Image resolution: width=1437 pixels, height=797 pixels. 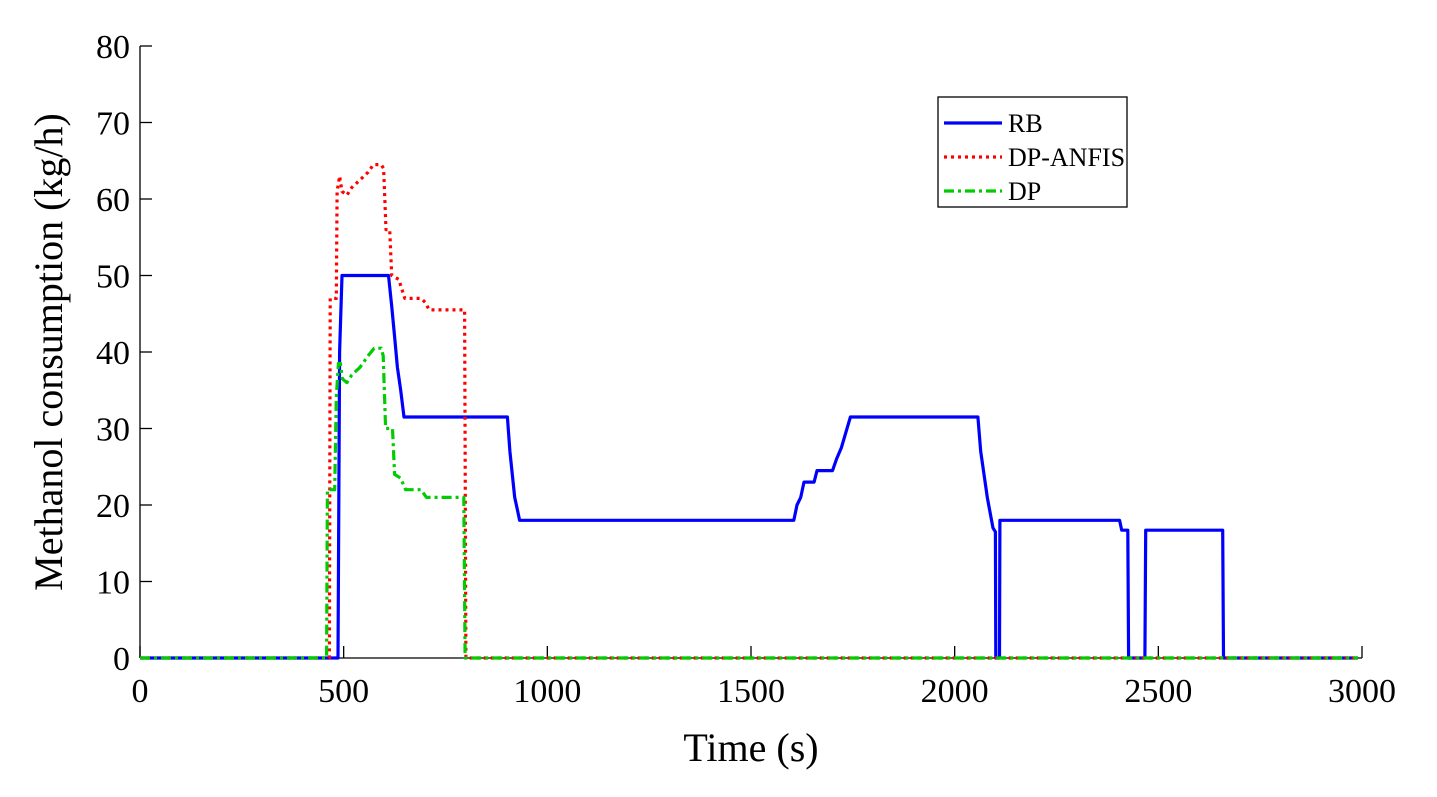 I want to click on x-tick-label: 2000, so click(x=955, y=691).